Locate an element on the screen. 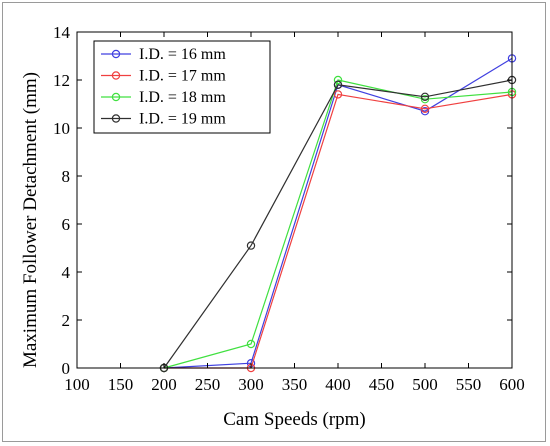 The width and height of the screenshot is (550, 446). y-tick-label: 2 is located at coordinates (66, 320).